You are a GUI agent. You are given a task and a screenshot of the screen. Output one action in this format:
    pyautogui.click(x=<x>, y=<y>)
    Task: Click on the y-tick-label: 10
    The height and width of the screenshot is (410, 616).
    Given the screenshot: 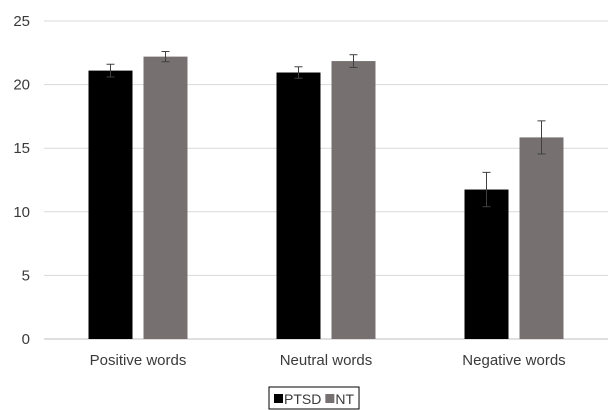 What is the action you would take?
    pyautogui.click(x=21, y=212)
    